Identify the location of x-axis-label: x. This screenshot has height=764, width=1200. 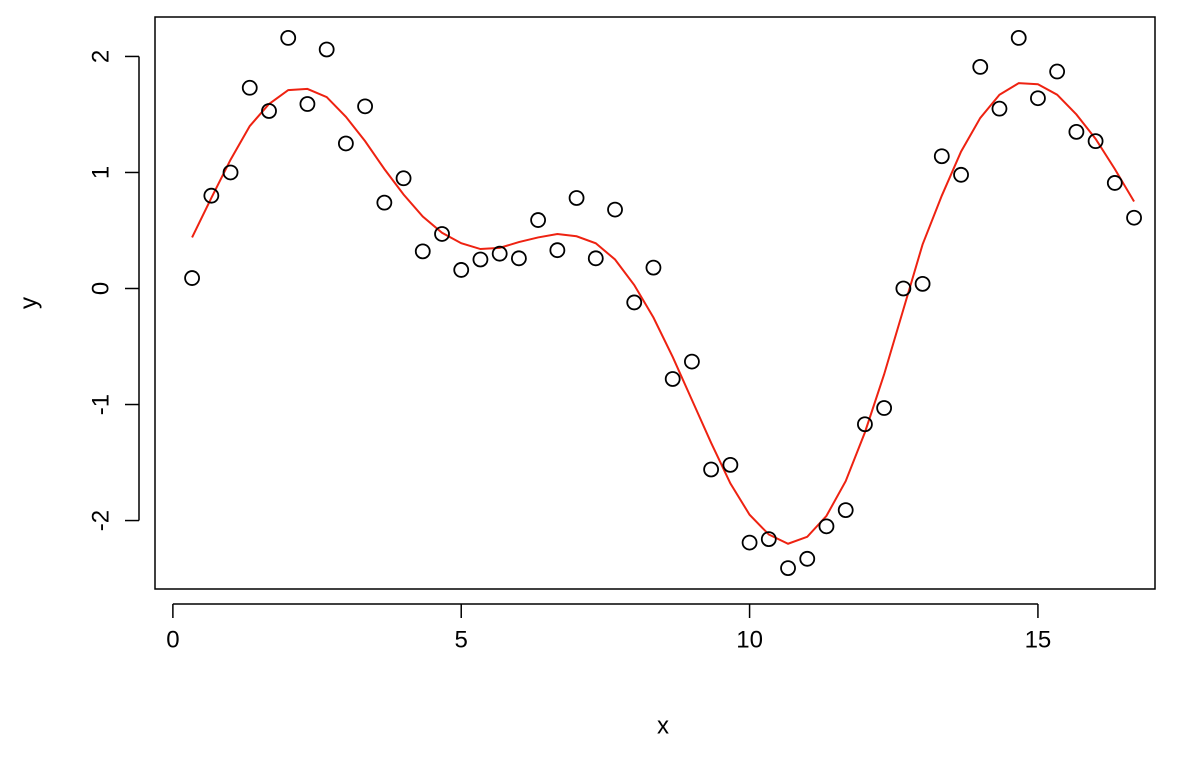
(663, 725).